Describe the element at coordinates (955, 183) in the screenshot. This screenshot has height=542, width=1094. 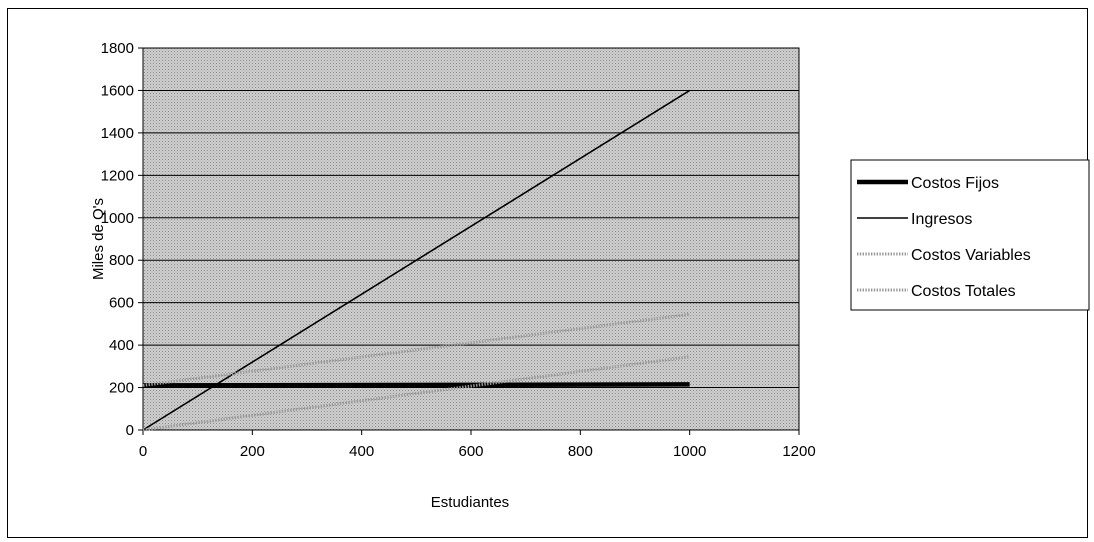
I see `legend-label-costos-fijos: Costos Fijos` at that location.